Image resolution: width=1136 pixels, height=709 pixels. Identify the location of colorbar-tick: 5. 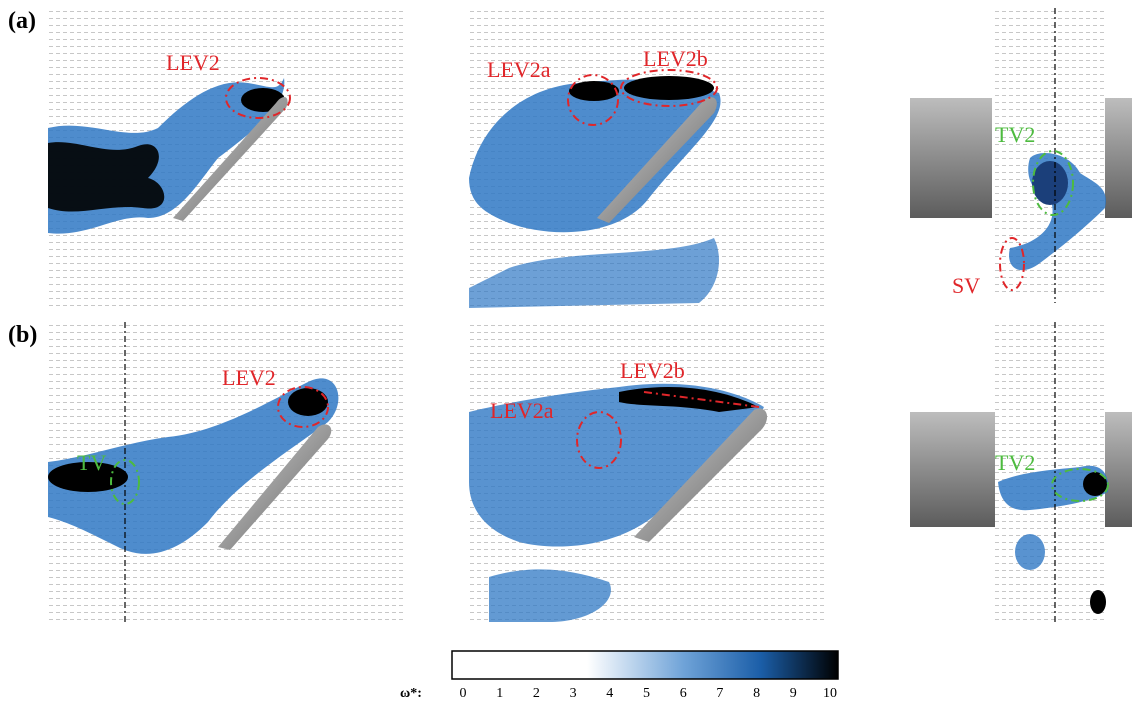
(646, 693).